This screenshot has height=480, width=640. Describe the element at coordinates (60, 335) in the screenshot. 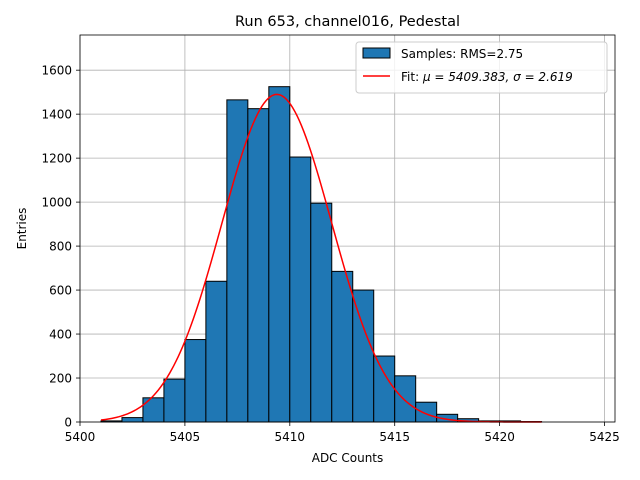

I see `y-tick-label: 400` at that location.